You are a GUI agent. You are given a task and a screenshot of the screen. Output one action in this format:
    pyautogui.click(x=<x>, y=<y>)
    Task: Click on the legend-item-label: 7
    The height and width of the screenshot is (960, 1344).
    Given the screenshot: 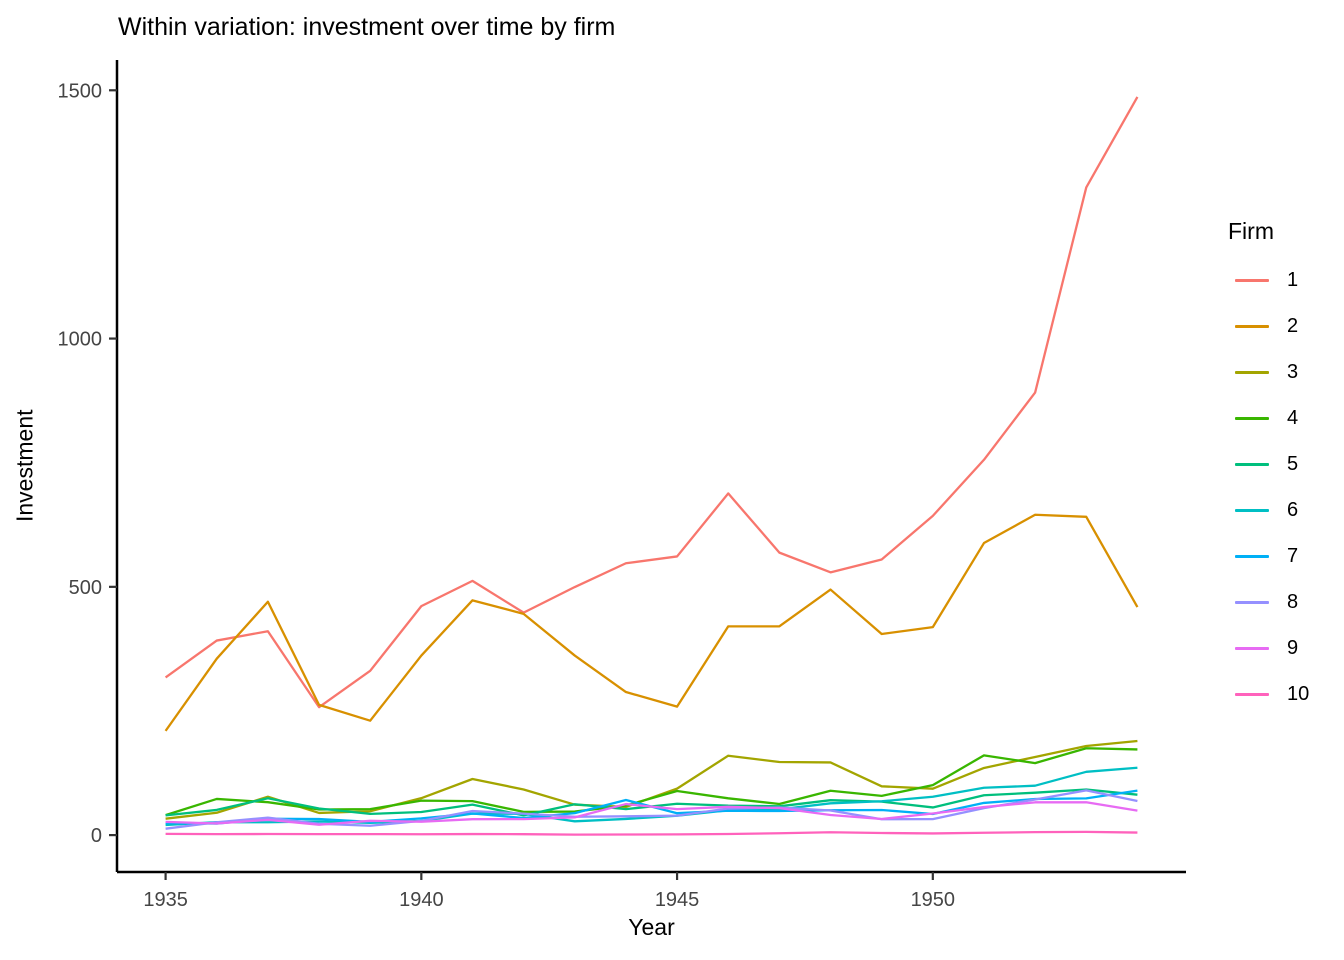 What is the action you would take?
    pyautogui.click(x=1293, y=555)
    